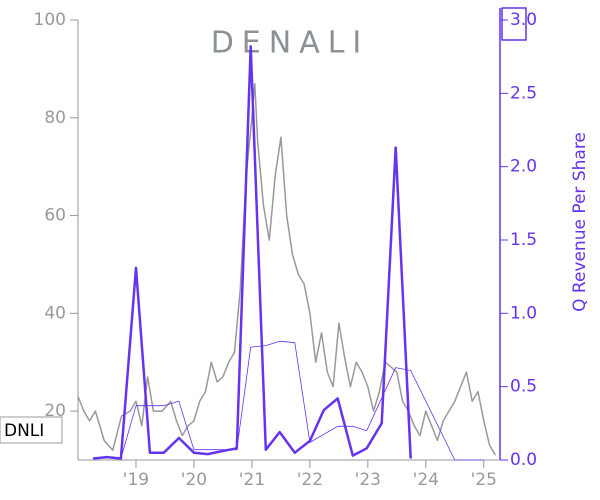 The image size is (600, 500). I want to click on y-tick-label: 60, so click(55, 216).